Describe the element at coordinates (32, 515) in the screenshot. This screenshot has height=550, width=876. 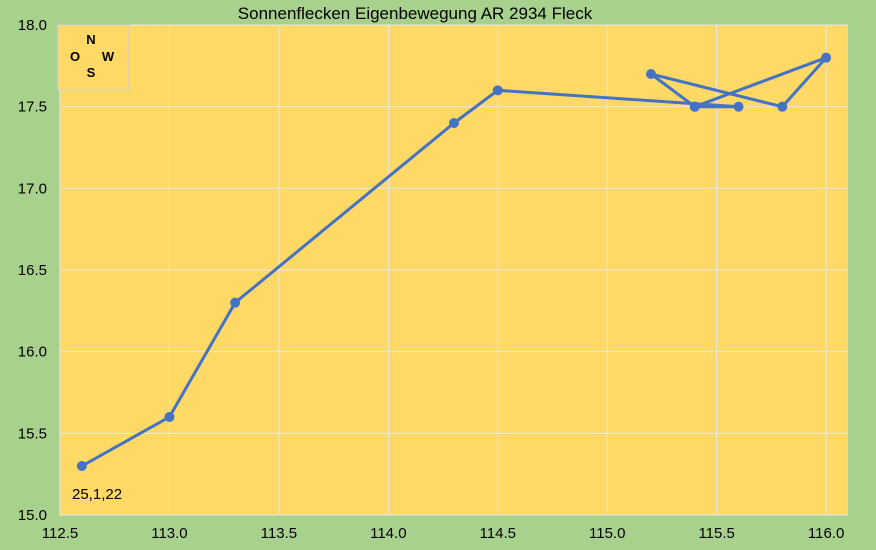
I see `y-tick-label: 15.0` at that location.